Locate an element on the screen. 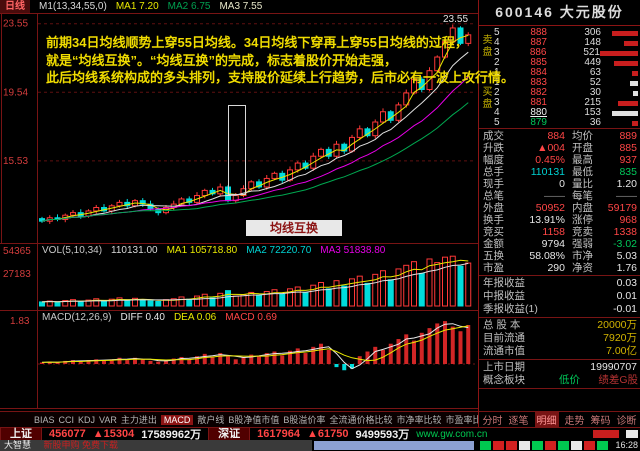  annotation-line-3: 此后均线系统构成的多头排列，支持股价延续上行趋势，后市必有一波上攻行情。 is located at coordinates (280, 77).